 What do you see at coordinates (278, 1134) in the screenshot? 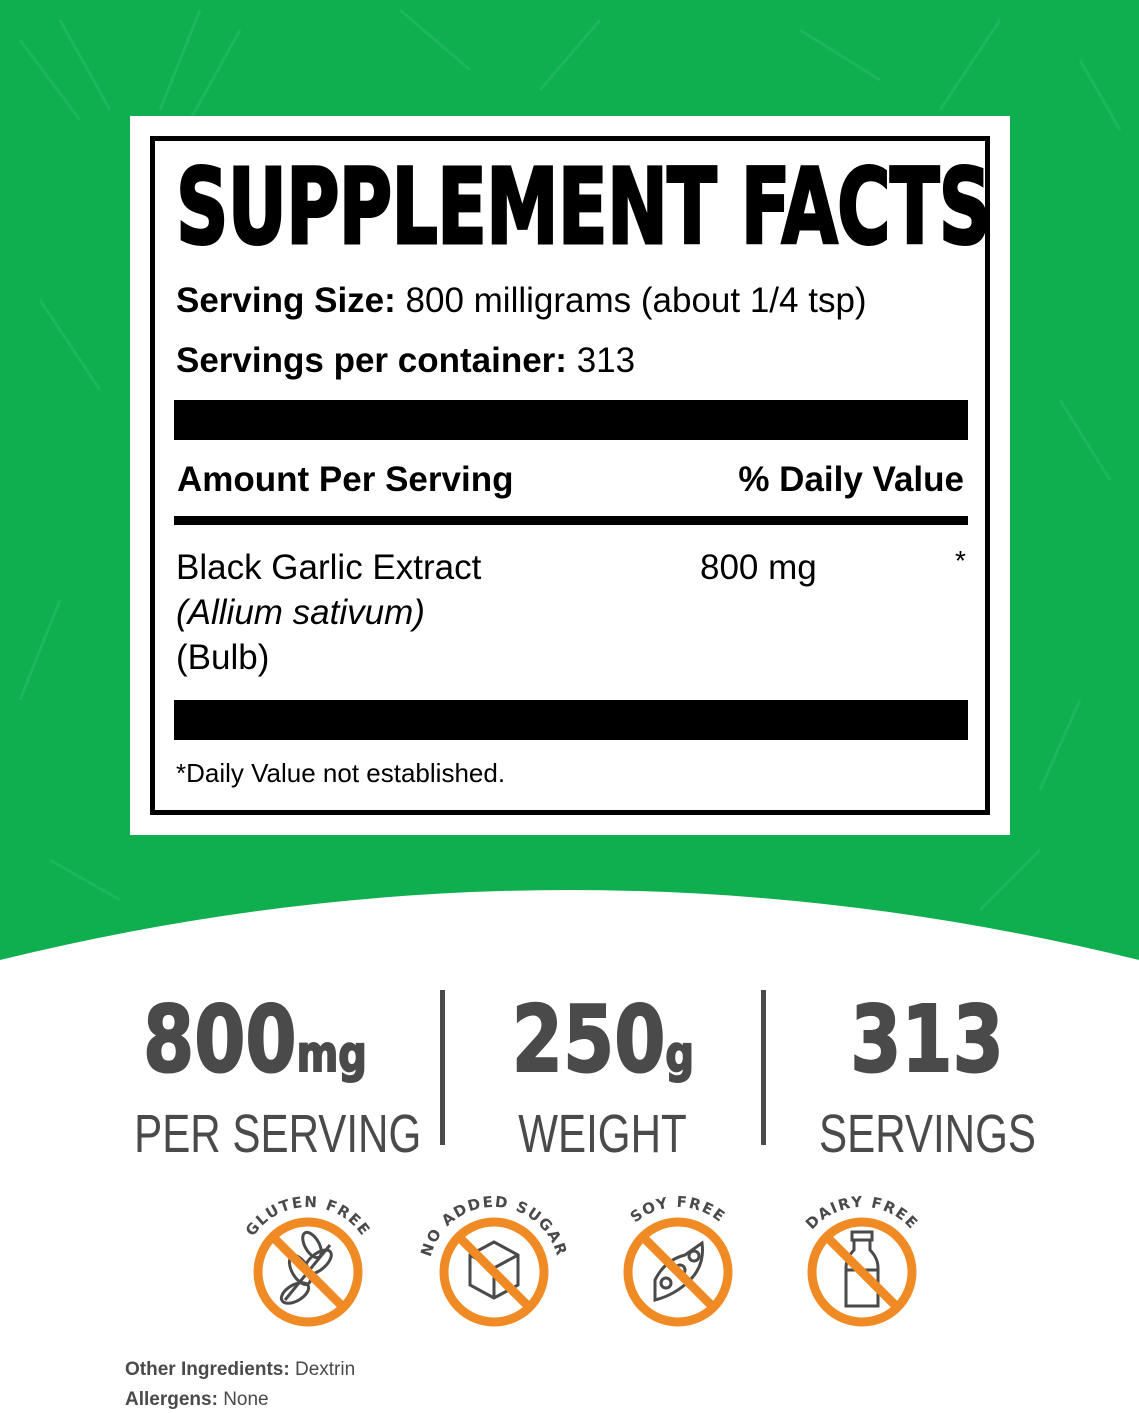
I see `stat-label: PER SERVING` at bounding box center [278, 1134].